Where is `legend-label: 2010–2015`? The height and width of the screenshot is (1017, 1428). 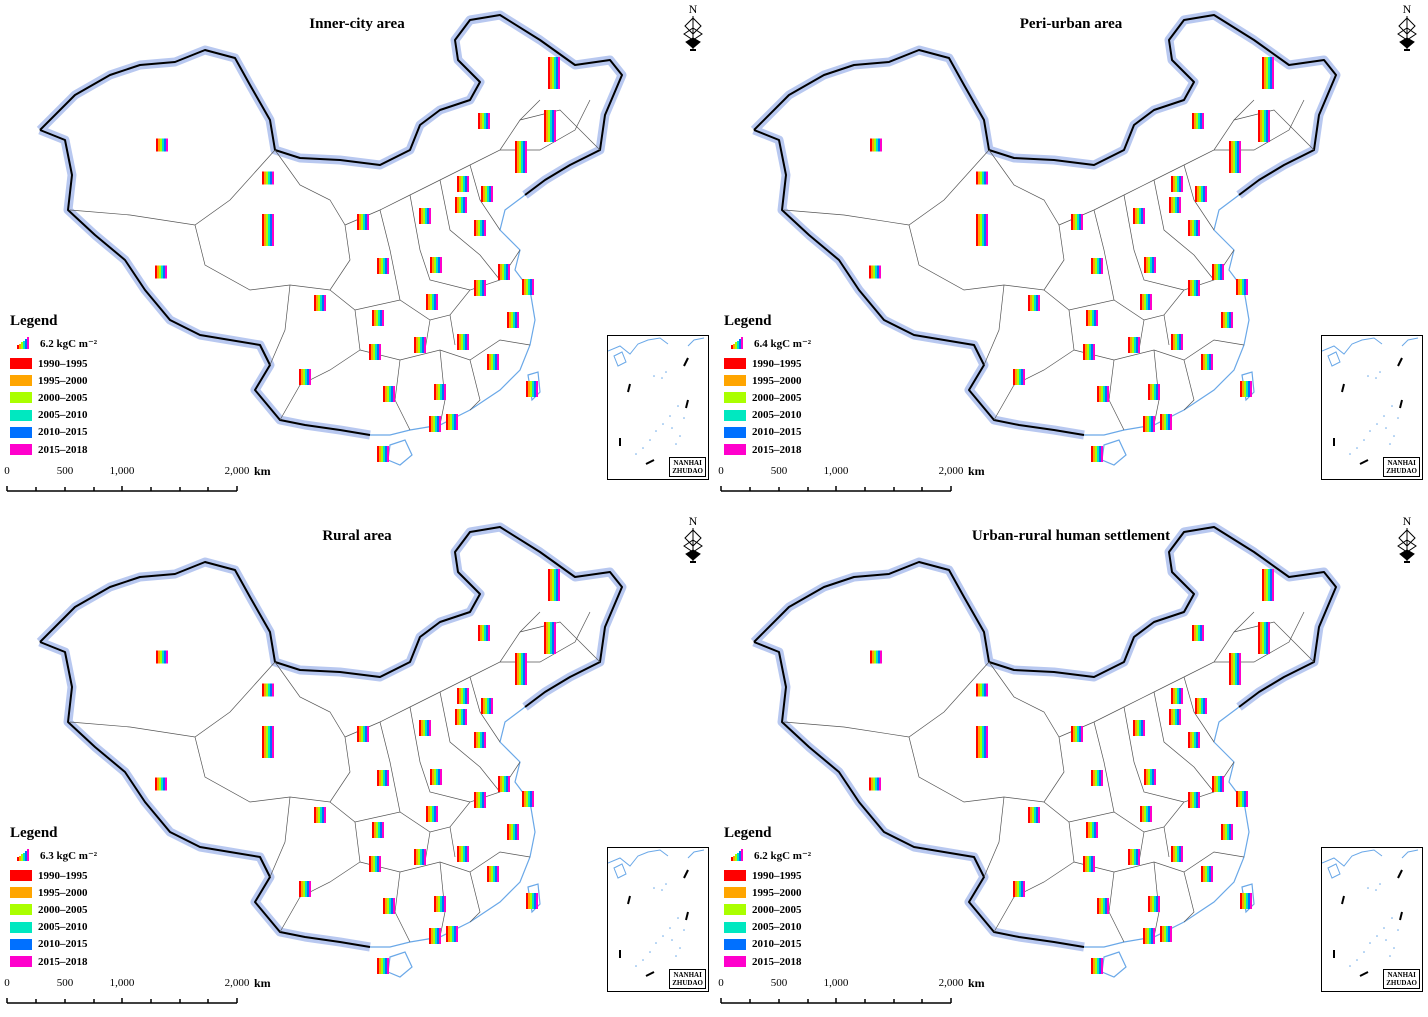 legend-label: 2010–2015 is located at coordinates (63, 432).